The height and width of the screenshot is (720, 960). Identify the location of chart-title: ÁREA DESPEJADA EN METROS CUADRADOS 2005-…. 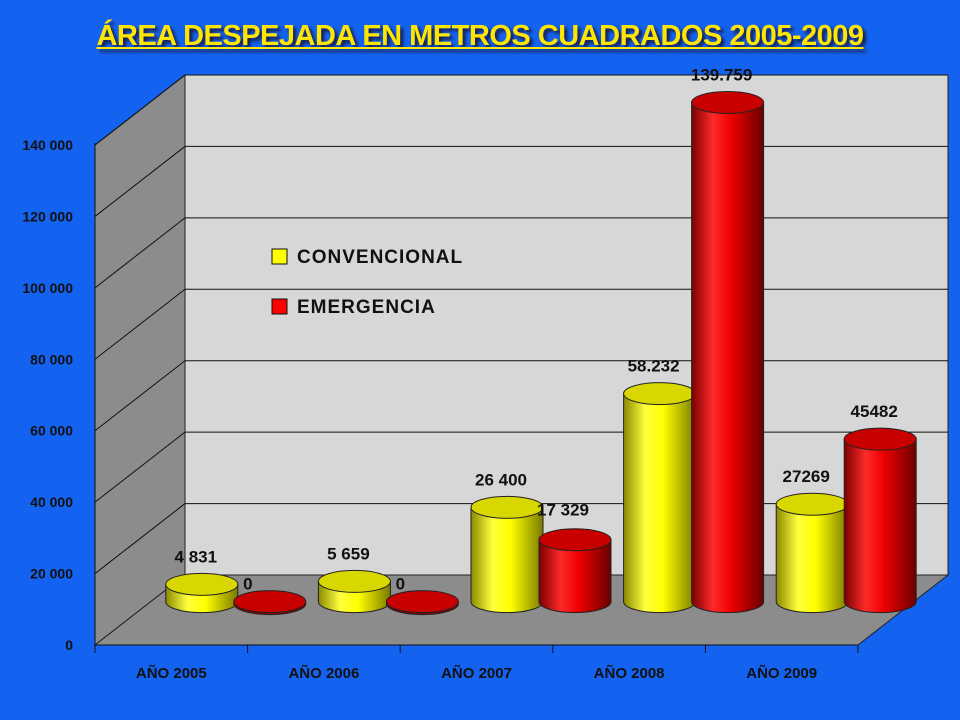
(480, 36).